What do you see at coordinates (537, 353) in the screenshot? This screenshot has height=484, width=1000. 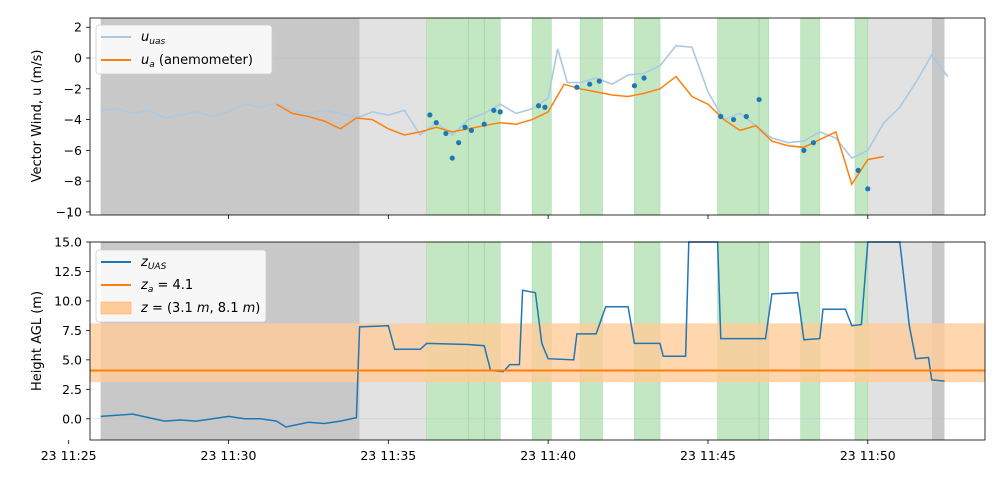 I see `height-band` at bounding box center [537, 353].